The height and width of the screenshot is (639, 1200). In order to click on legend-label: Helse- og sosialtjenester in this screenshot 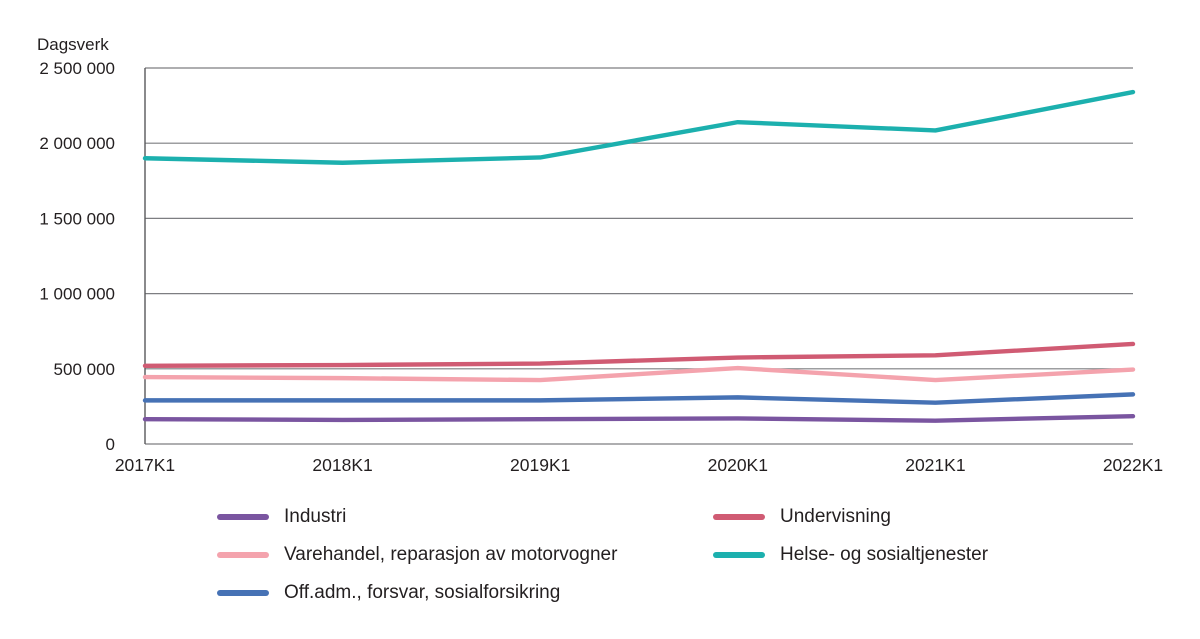, I will do `click(884, 554)`.